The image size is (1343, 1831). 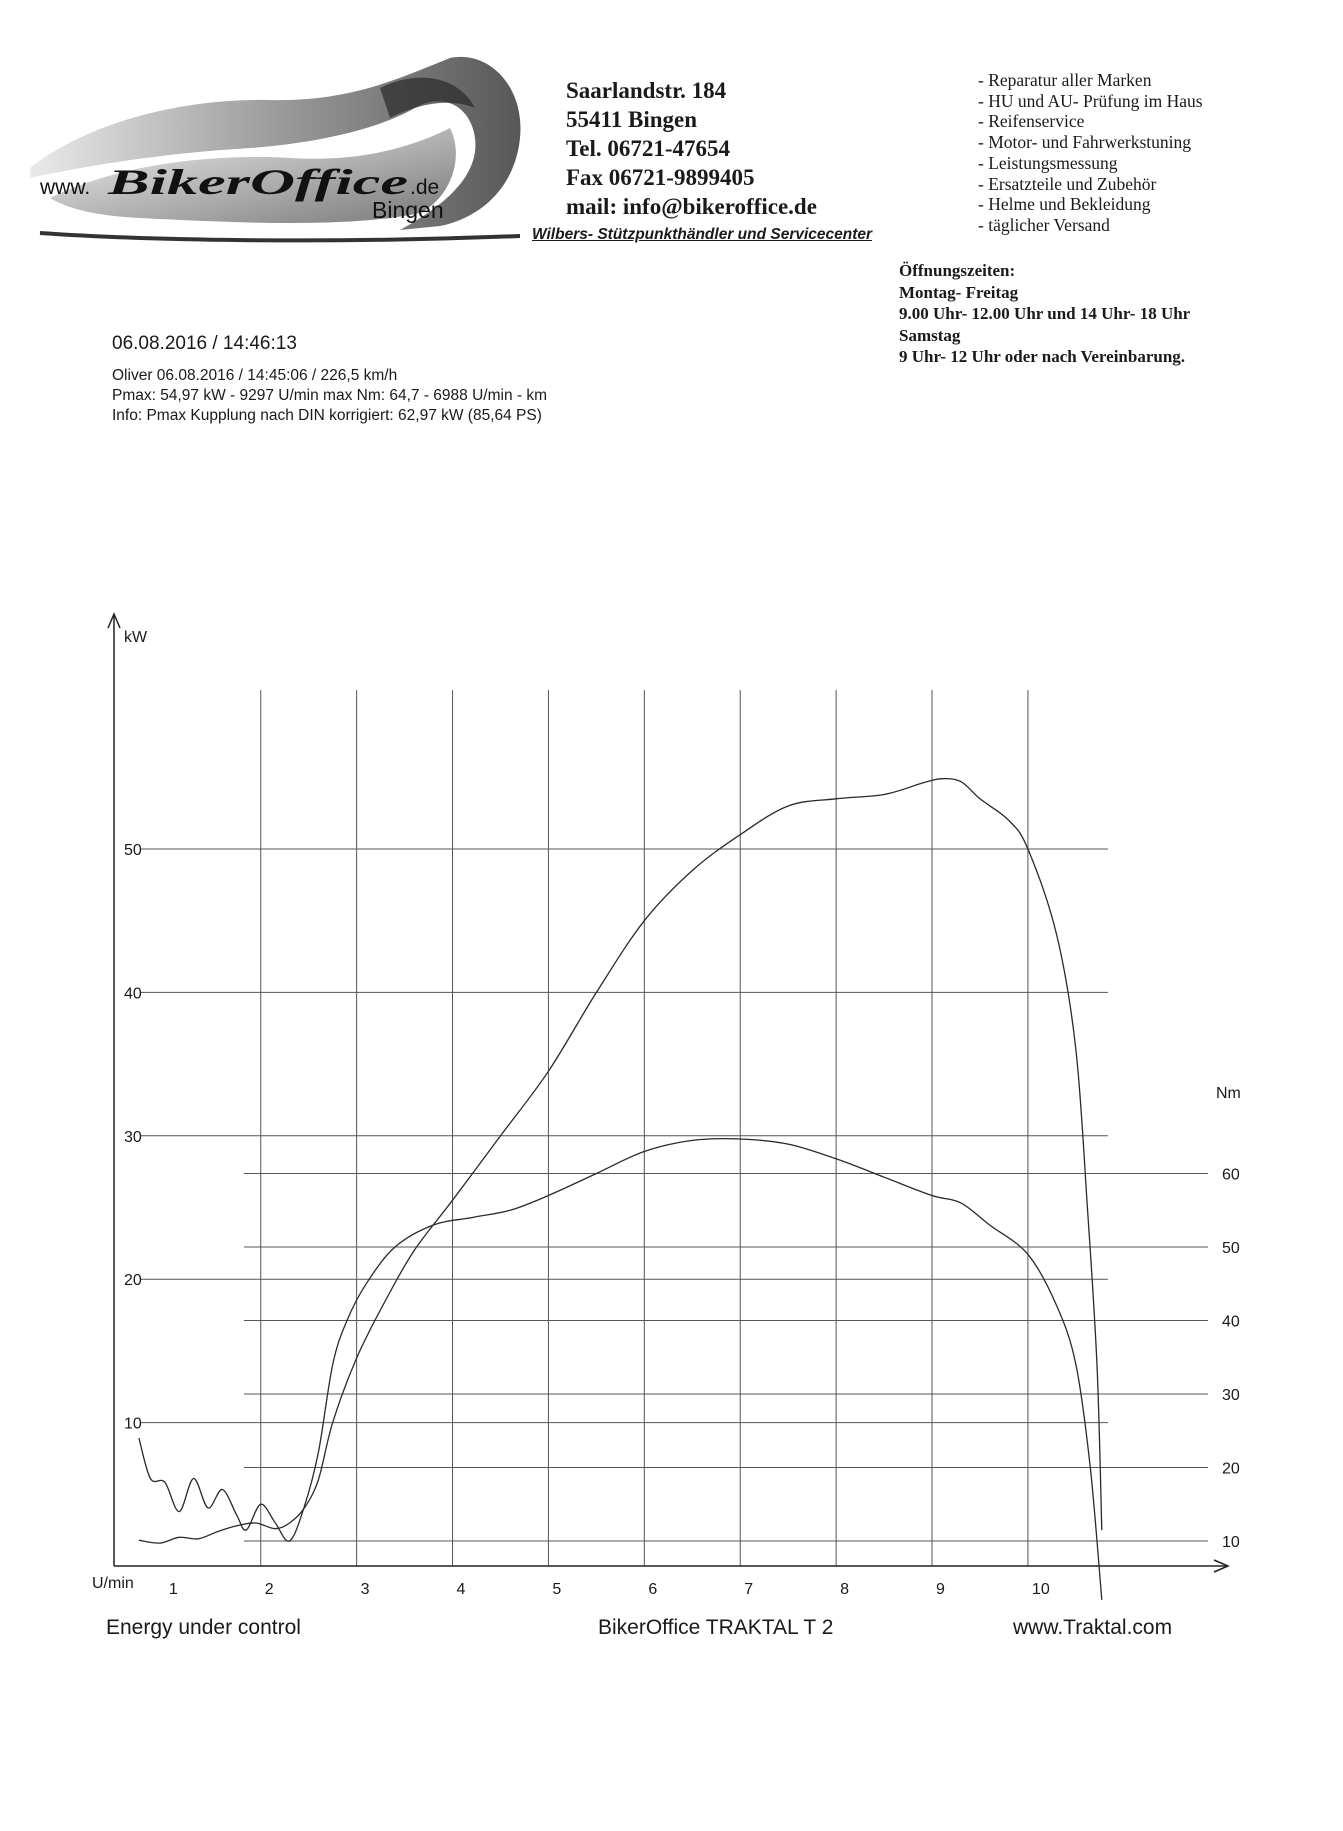 I want to click on x-tick-label: 1, so click(x=173, y=1589).